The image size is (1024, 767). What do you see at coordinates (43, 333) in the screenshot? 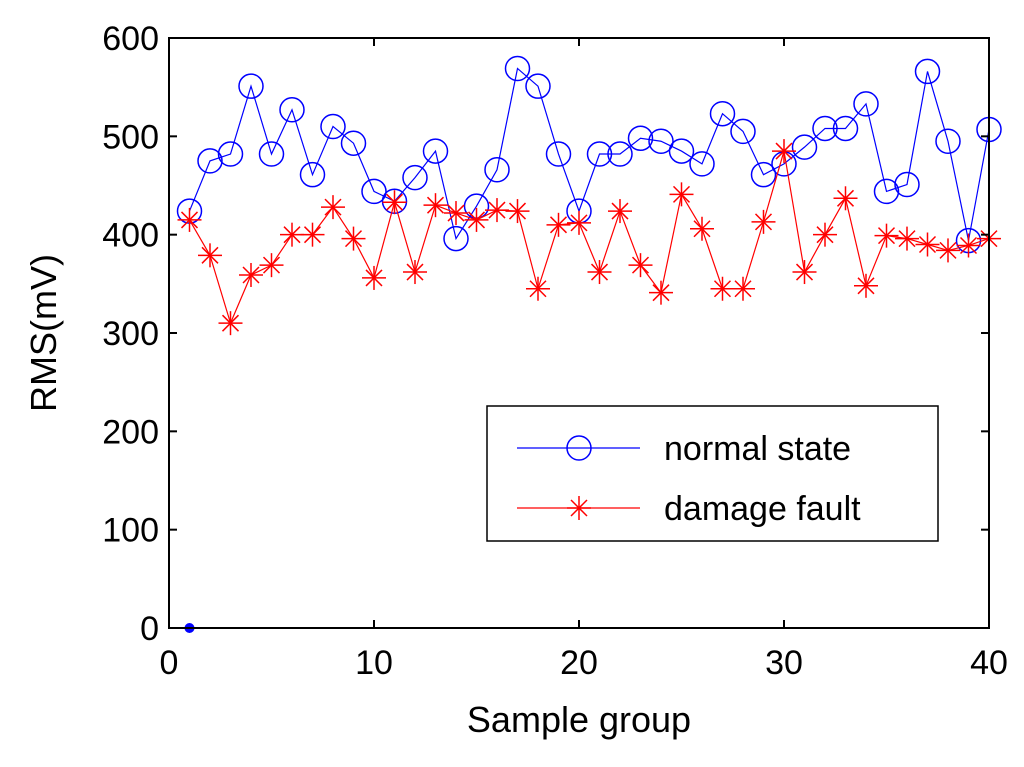
I see `y-axis-title: RMS(mV)` at bounding box center [43, 333].